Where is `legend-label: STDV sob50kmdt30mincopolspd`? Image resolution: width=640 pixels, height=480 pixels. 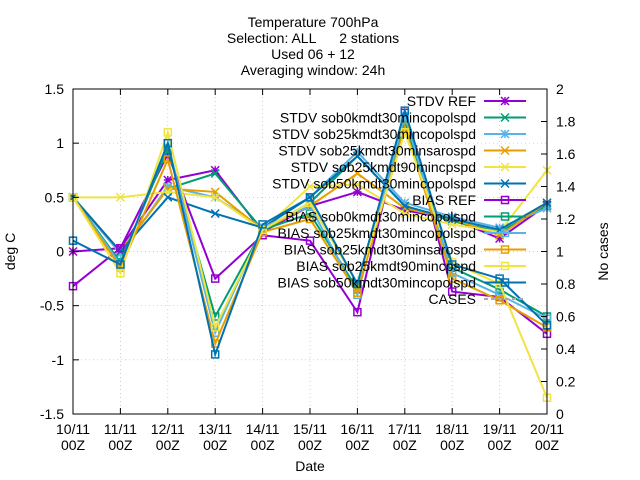
legend-label: STDV sob50kmdt30mincopolspd is located at coordinates (374, 184).